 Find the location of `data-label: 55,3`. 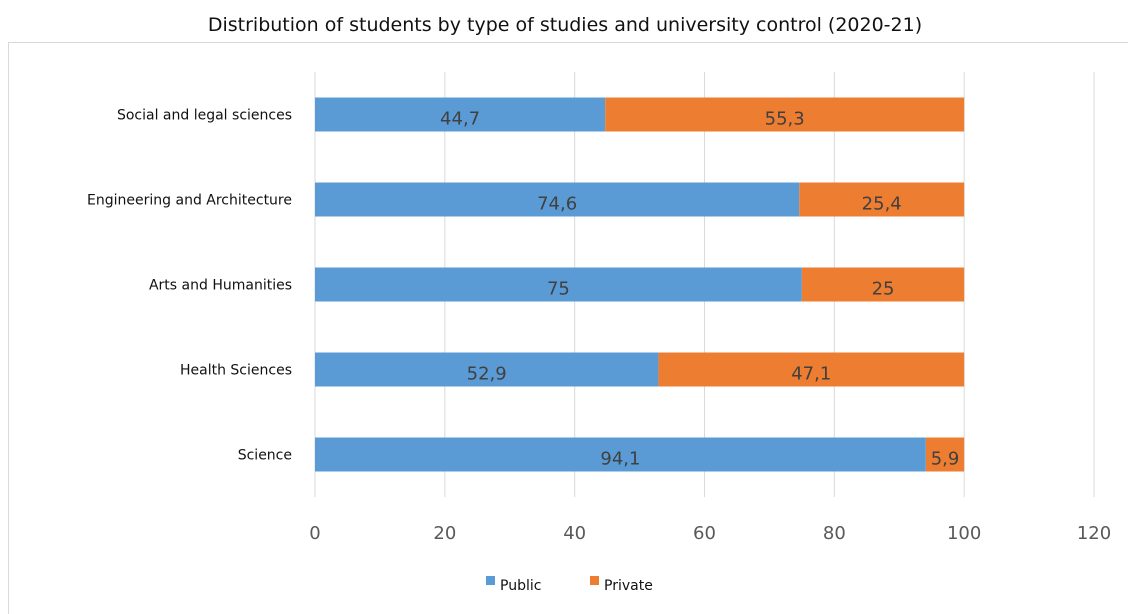

data-label: 55,3 is located at coordinates (785, 119).